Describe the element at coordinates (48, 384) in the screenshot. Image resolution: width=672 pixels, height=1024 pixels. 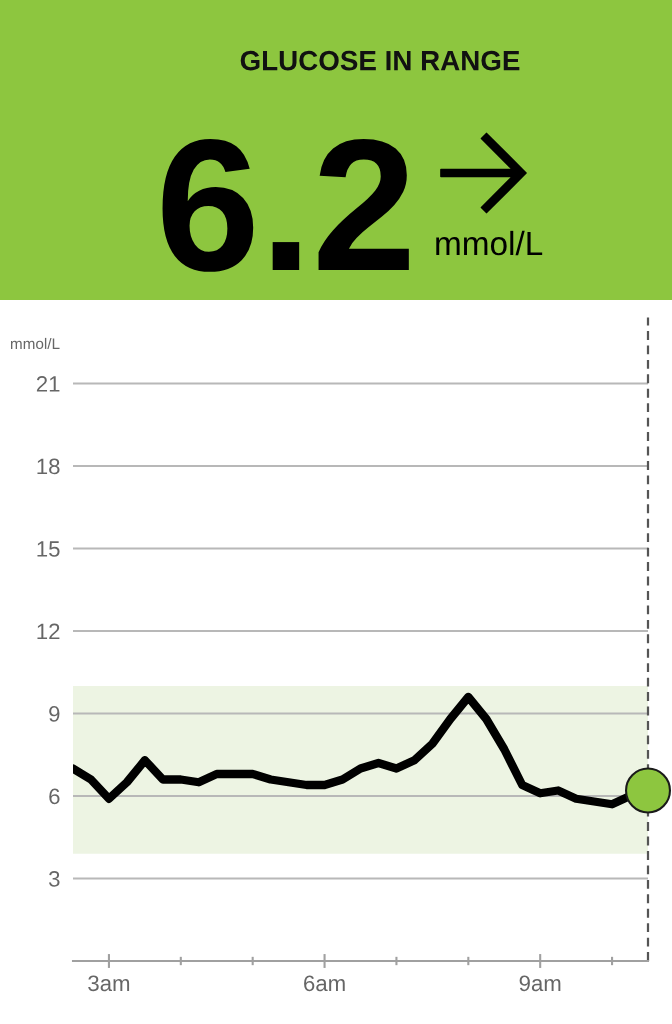
I see `y-tick-label: 21` at that location.